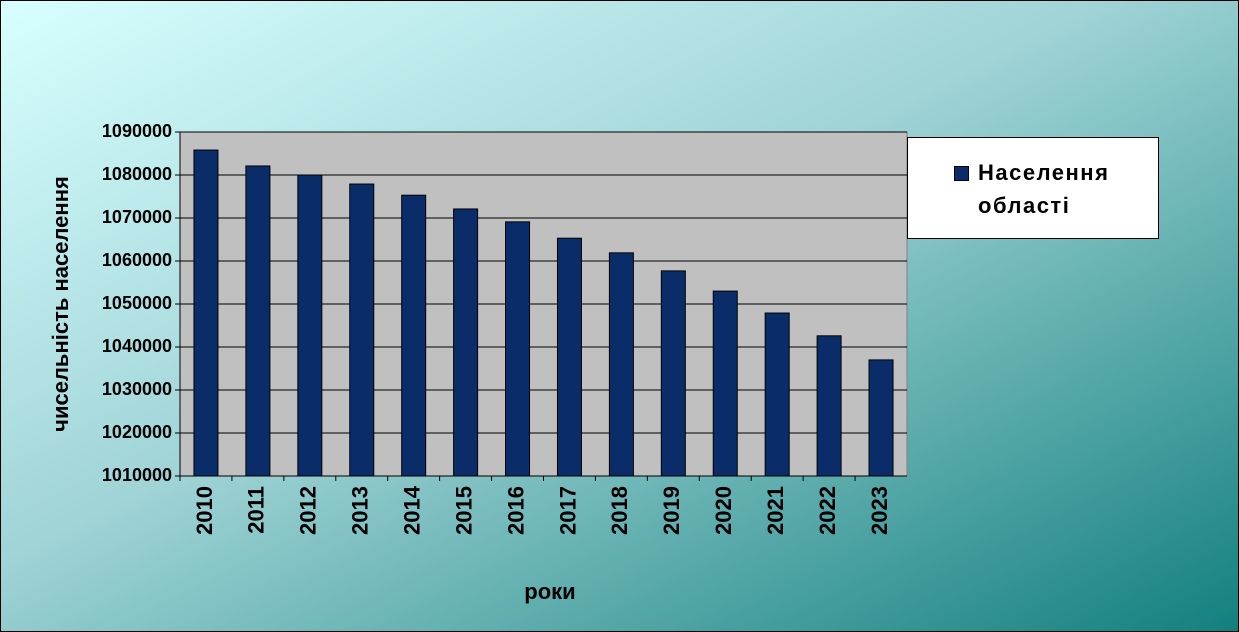  What do you see at coordinates (308, 510) in the screenshot?
I see `x-tick-label: 2012` at bounding box center [308, 510].